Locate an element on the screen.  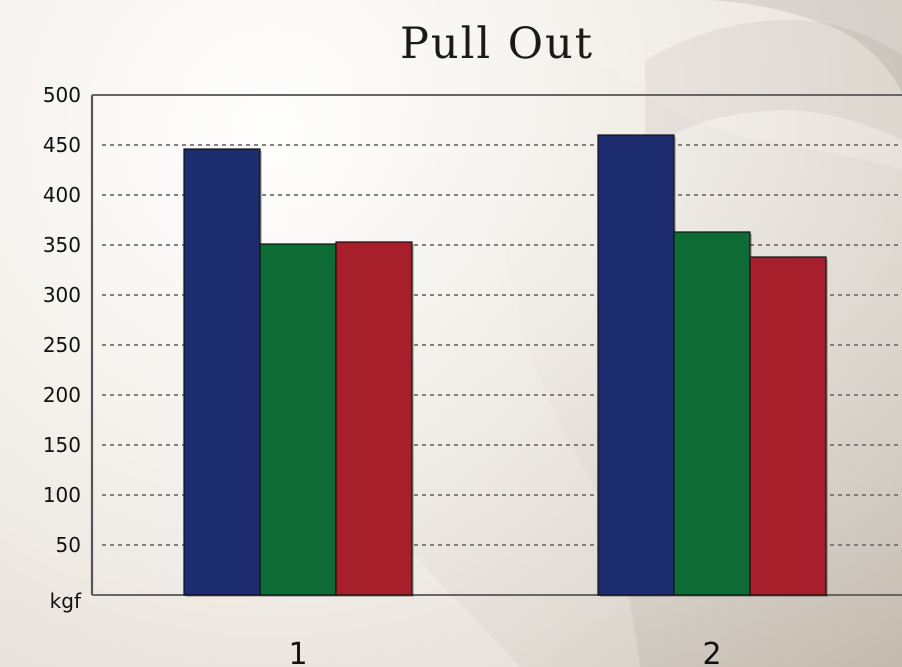
y-tick-label: 200 is located at coordinates (62, 395).